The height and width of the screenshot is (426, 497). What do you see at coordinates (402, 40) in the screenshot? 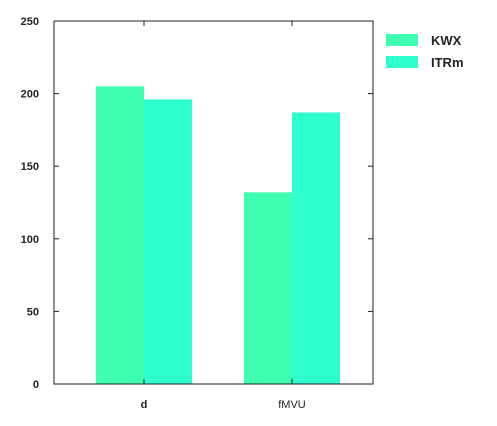
I see `legend-swatch-kwx` at bounding box center [402, 40].